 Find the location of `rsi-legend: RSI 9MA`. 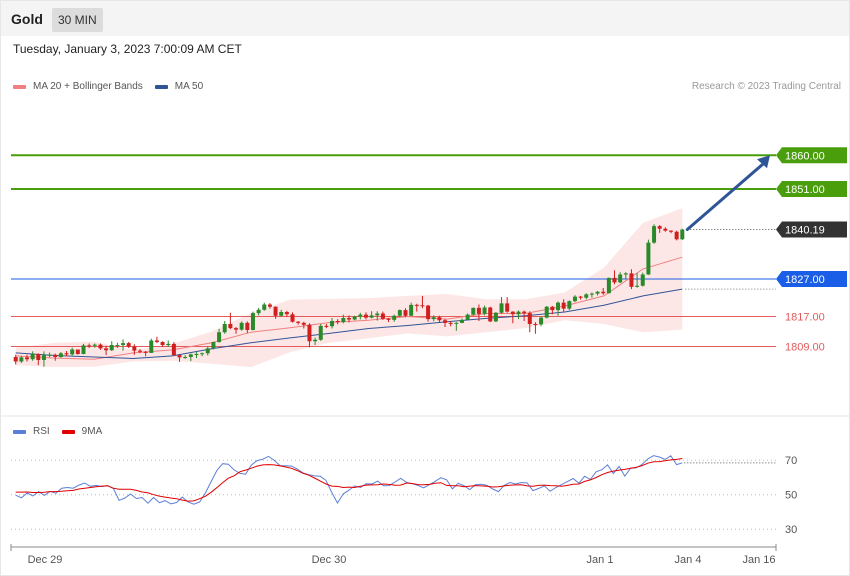

rsi-legend: RSI 9MA is located at coordinates (63, 431).